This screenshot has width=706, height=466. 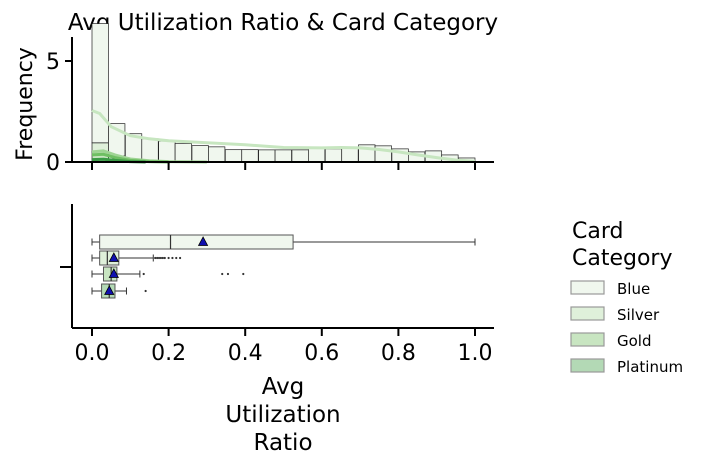 I want to click on x-tick-label: 0.2, so click(x=168, y=353).